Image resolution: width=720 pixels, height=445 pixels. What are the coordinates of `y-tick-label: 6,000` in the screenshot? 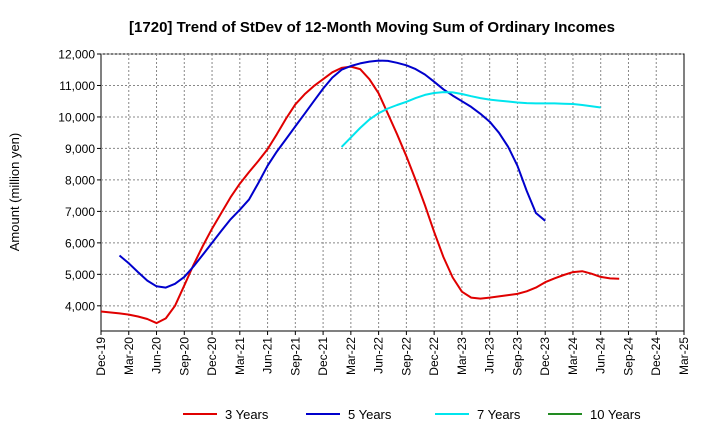 It's located at (80, 243).